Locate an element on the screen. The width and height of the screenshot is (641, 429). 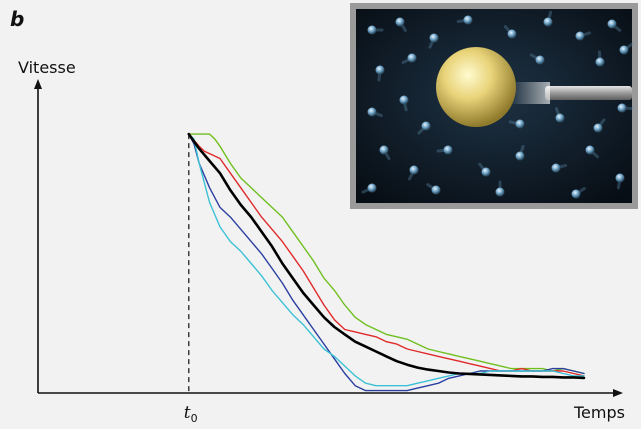
x-tick-label-t0-subscript: 0 is located at coordinates (194, 418).